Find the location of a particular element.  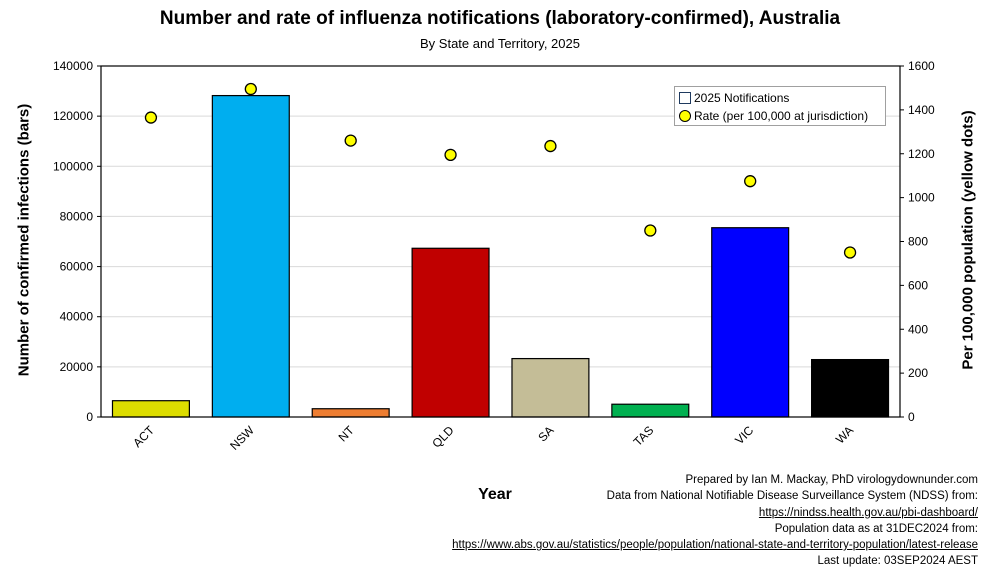

bar-act is located at coordinates (150, 409).